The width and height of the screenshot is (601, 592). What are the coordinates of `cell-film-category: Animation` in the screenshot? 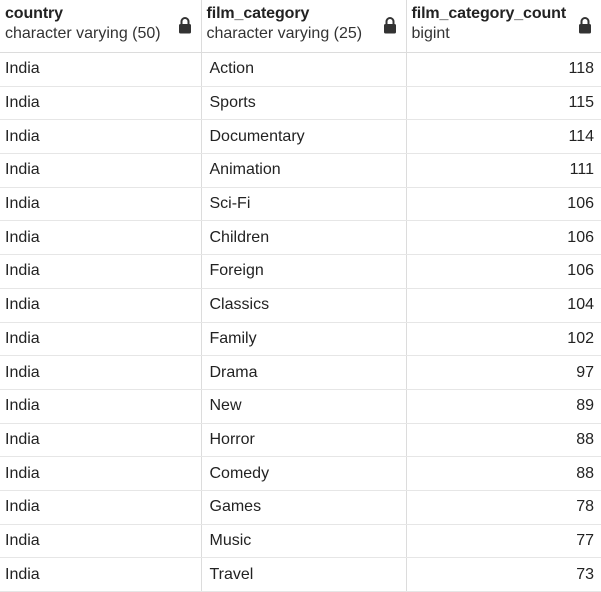 It's located at (304, 170).